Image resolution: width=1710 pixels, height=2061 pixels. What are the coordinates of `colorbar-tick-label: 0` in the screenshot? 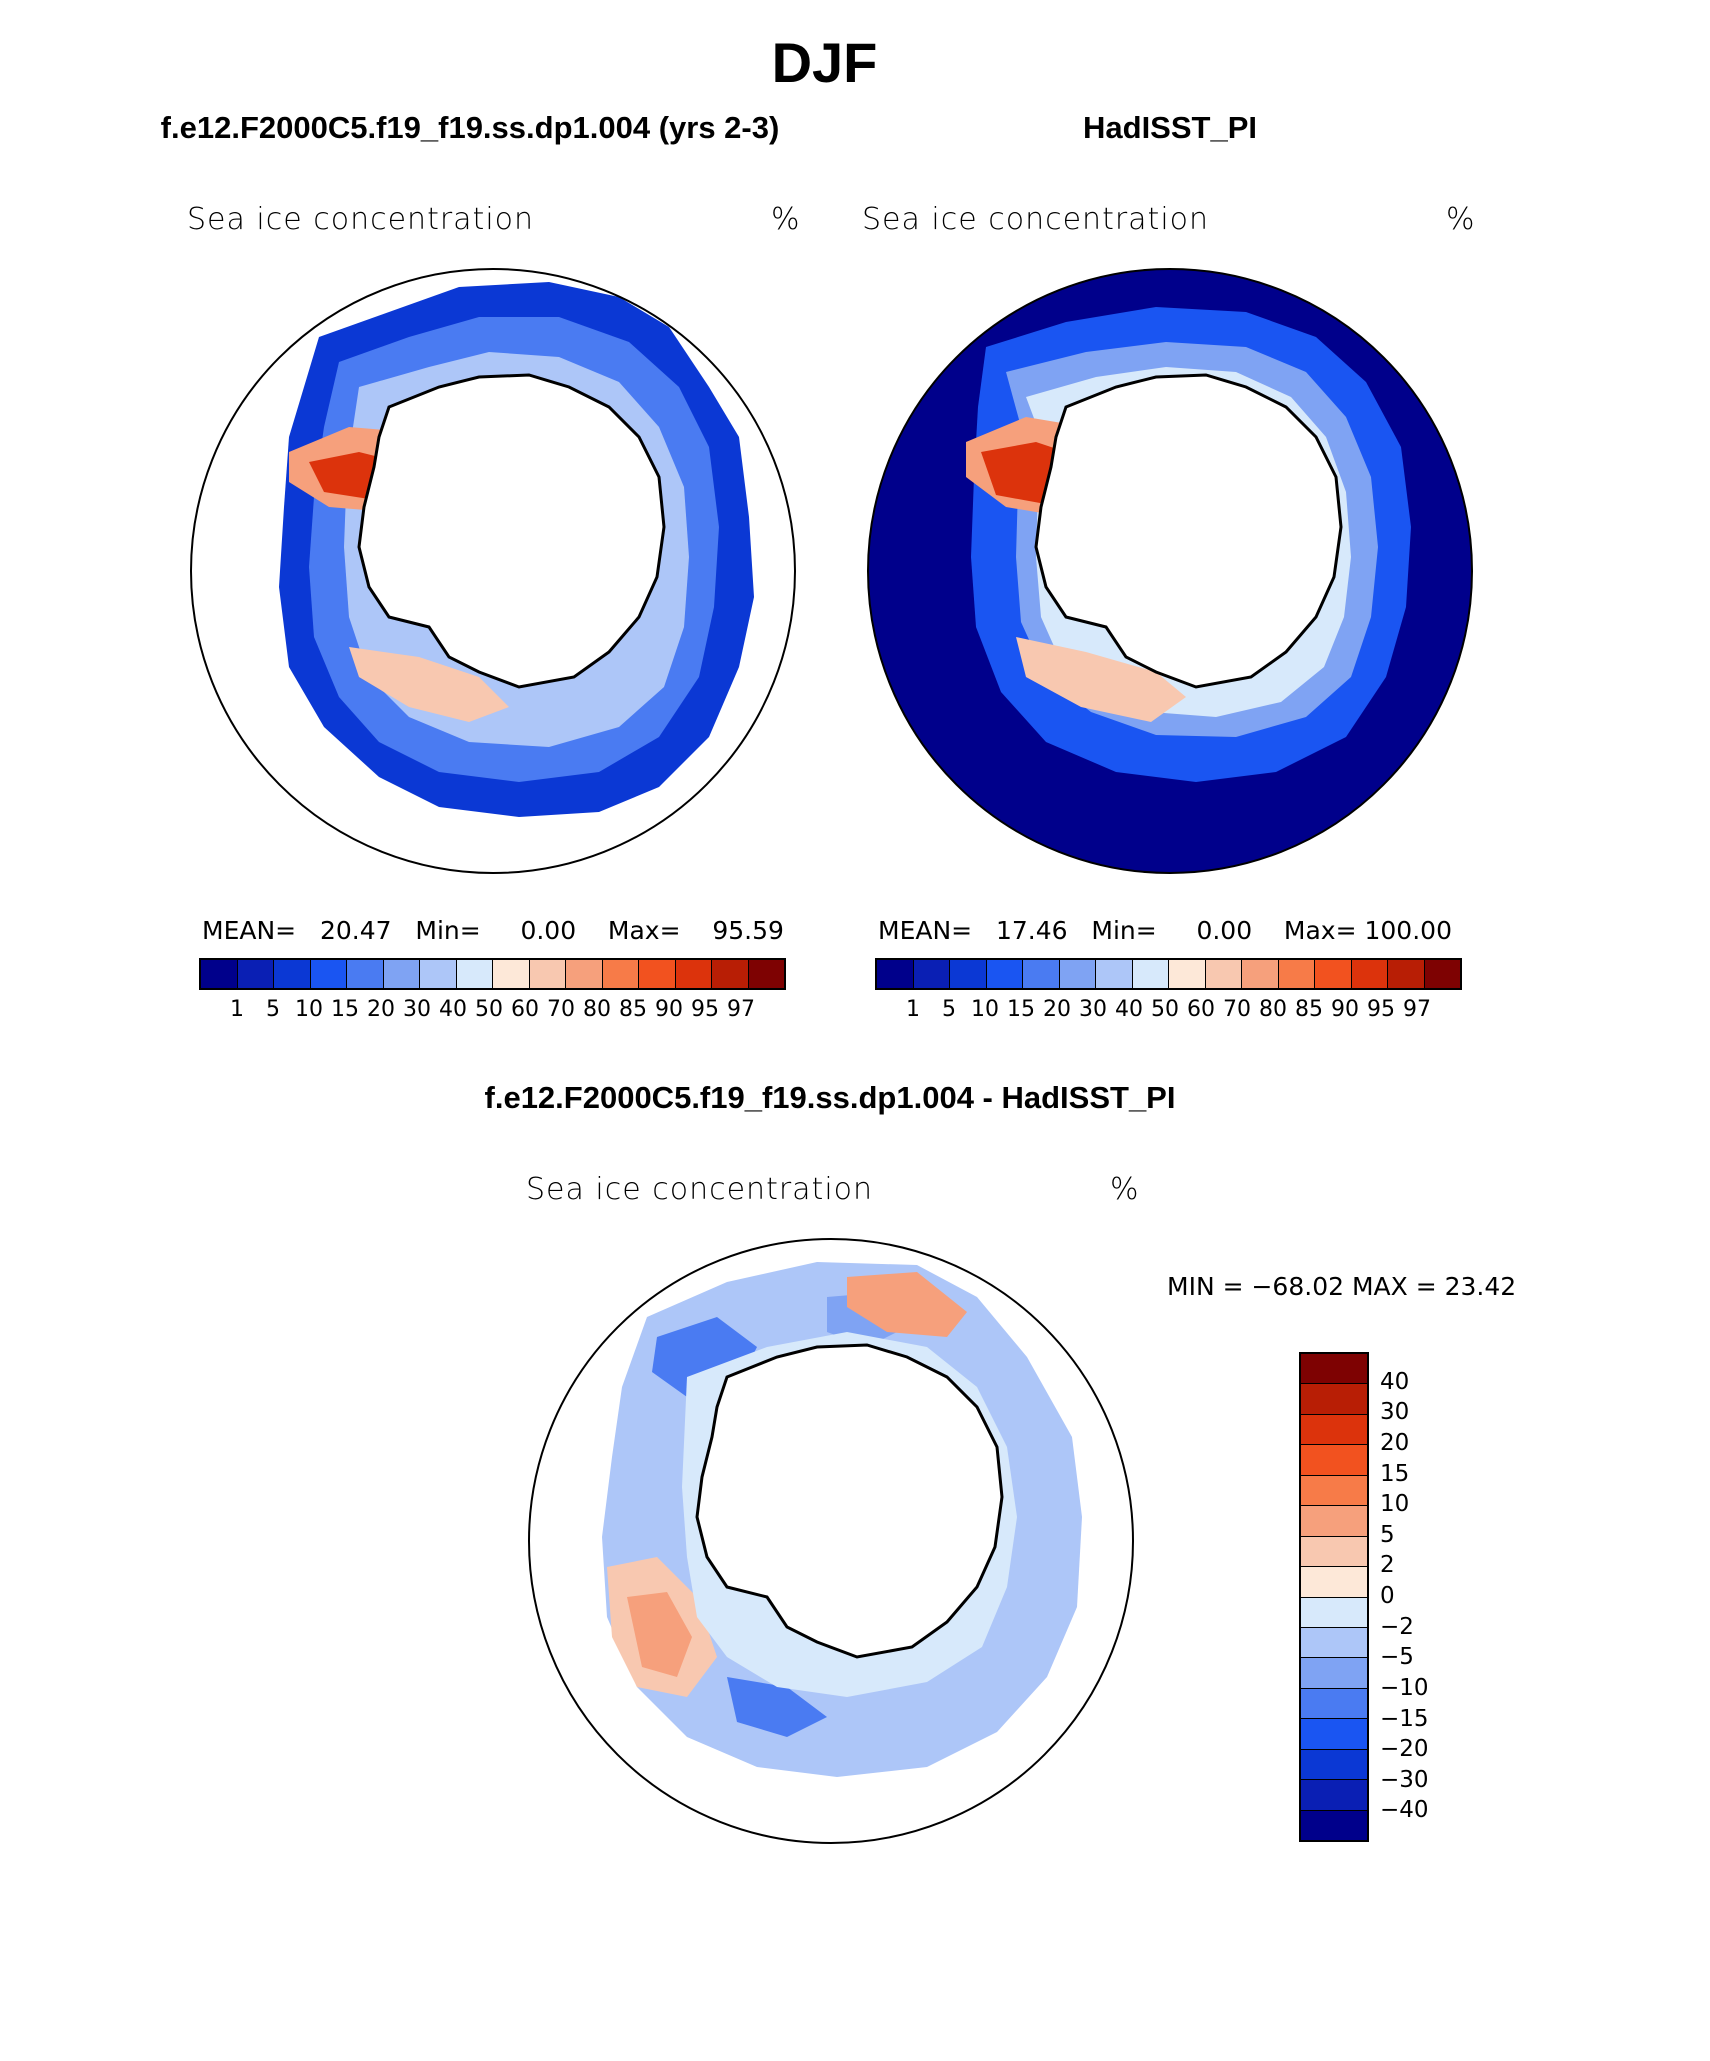 It's located at (1387, 1596).